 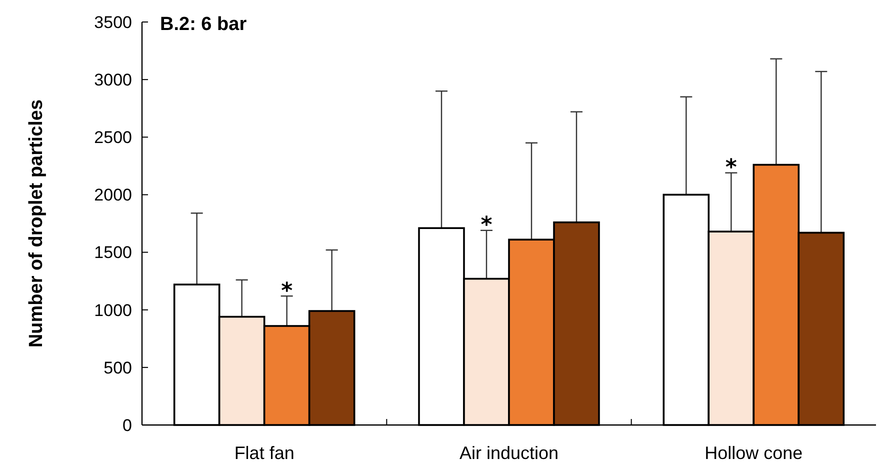 I want to click on y-tick-label: 500, so click(x=118, y=368).